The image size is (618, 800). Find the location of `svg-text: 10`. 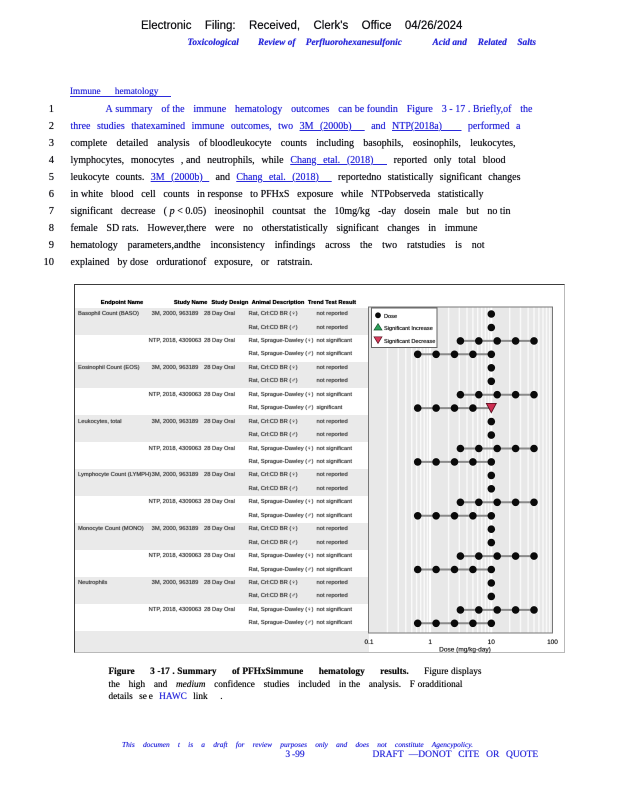

svg-text: 10 is located at coordinates (492, 642).